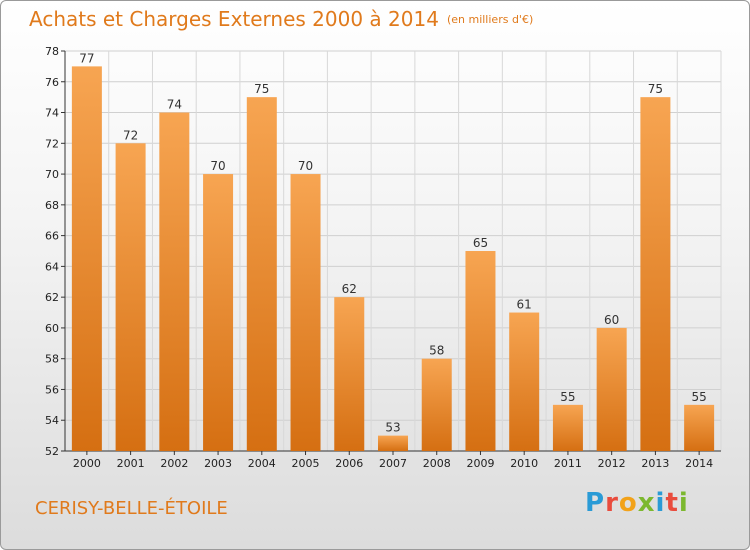 The width and height of the screenshot is (750, 550). Describe the element at coordinates (524, 381) in the screenshot. I see `bar-2010` at that location.